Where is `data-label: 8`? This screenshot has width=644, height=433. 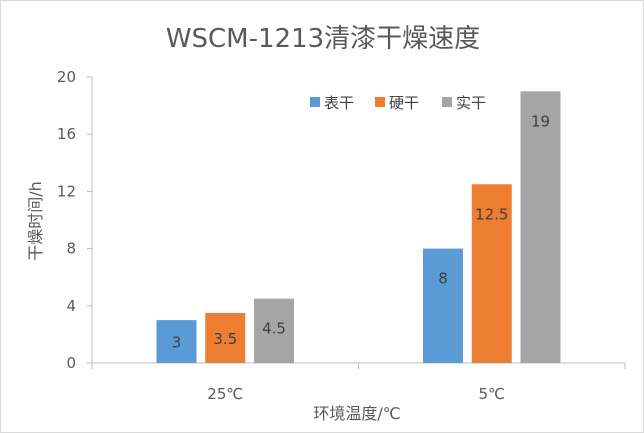 data-label: 8 is located at coordinates (443, 279).